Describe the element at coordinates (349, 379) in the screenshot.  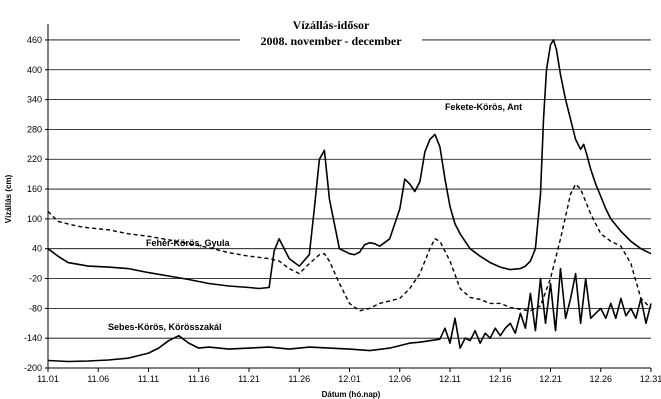
I see `x-tick-label: 12.01` at that location.